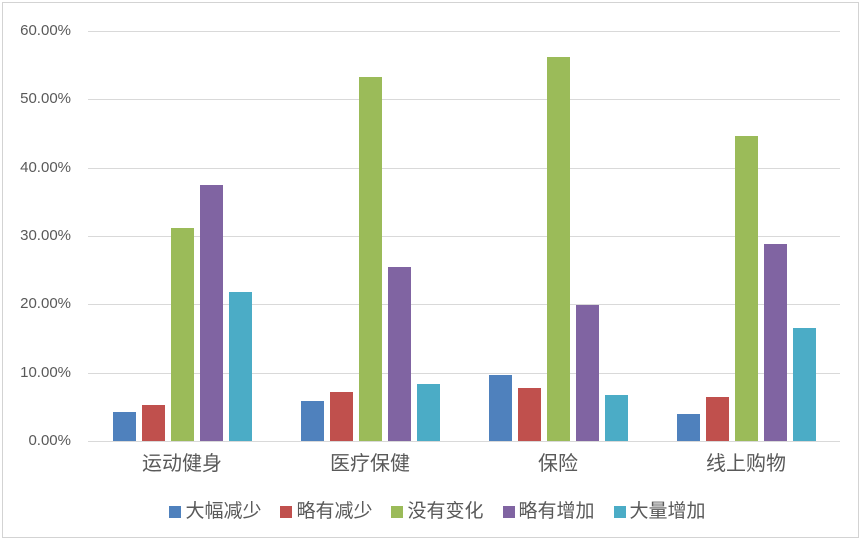 The width and height of the screenshot is (867, 548). What do you see at coordinates (508, 512) in the screenshot?
I see `legend-swatch-略有增加` at bounding box center [508, 512].